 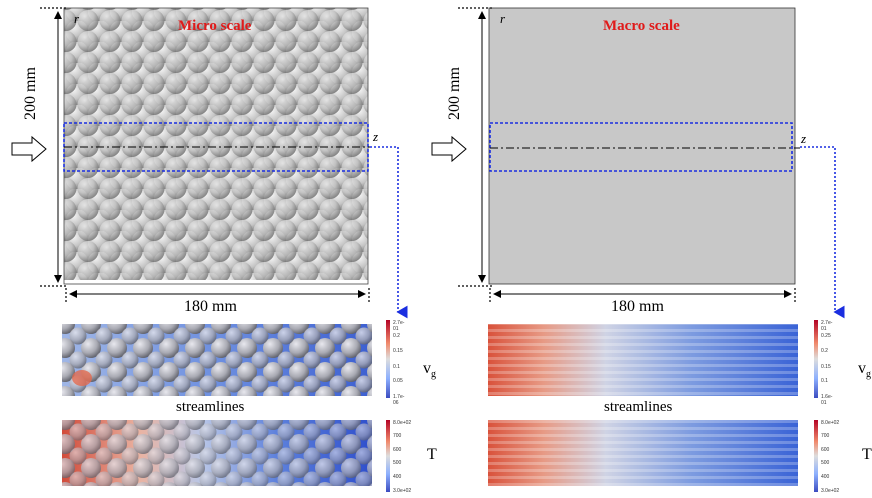 What do you see at coordinates (388, 359) in the screenshot?
I see `micro-vg-colorbar` at bounding box center [388, 359].